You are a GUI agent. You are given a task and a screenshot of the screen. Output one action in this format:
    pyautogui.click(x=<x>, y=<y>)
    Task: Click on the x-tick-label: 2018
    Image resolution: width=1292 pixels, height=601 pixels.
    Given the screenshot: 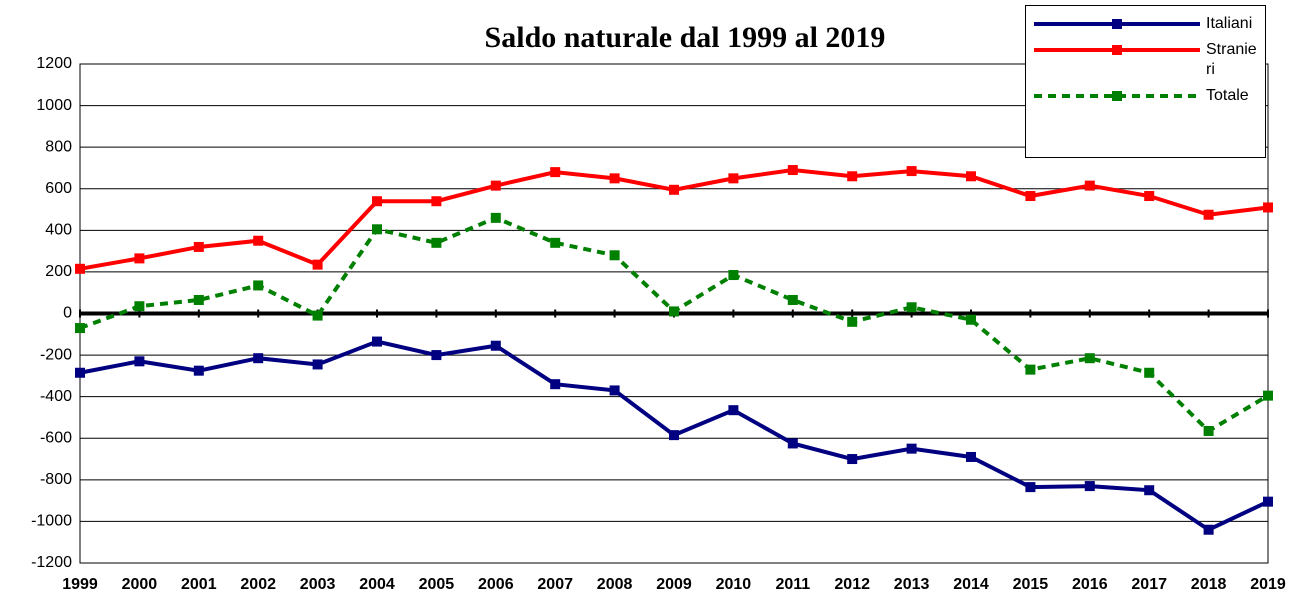 What is the action you would take?
    pyautogui.click(x=1209, y=584)
    